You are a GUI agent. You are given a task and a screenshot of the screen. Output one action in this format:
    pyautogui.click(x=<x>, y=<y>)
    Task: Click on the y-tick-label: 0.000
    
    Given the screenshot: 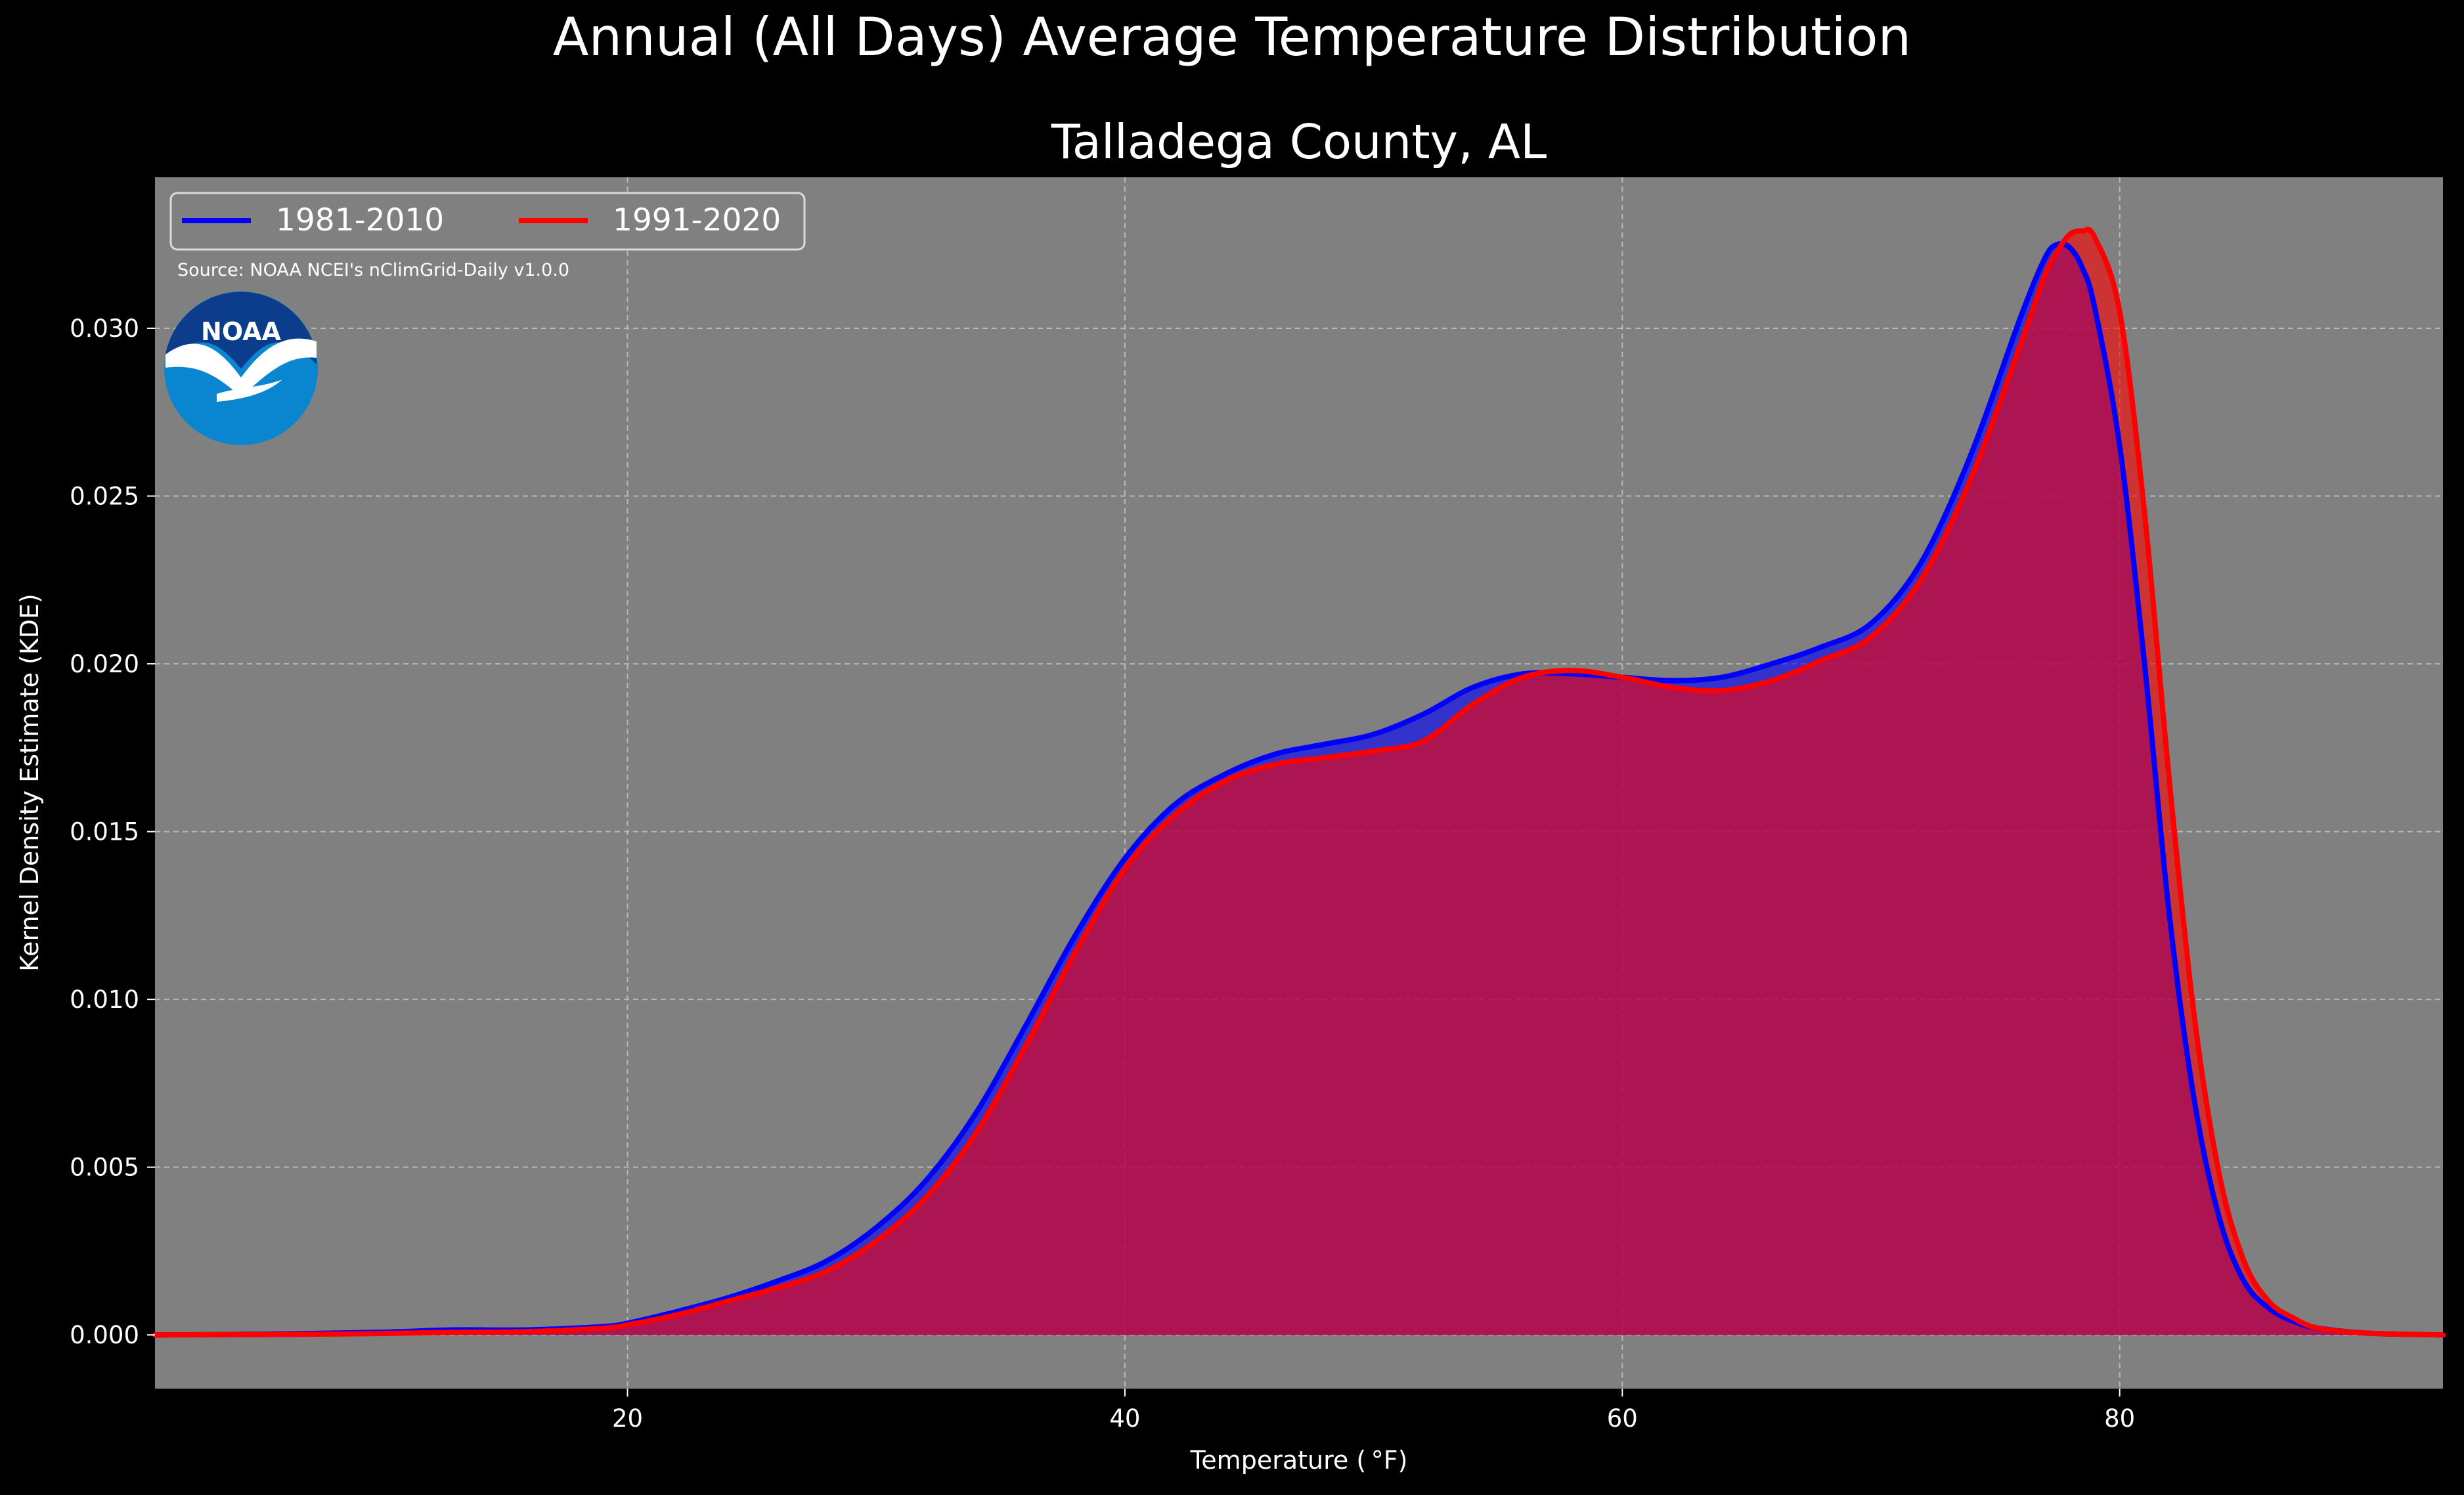 What is the action you would take?
    pyautogui.click(x=104, y=1335)
    